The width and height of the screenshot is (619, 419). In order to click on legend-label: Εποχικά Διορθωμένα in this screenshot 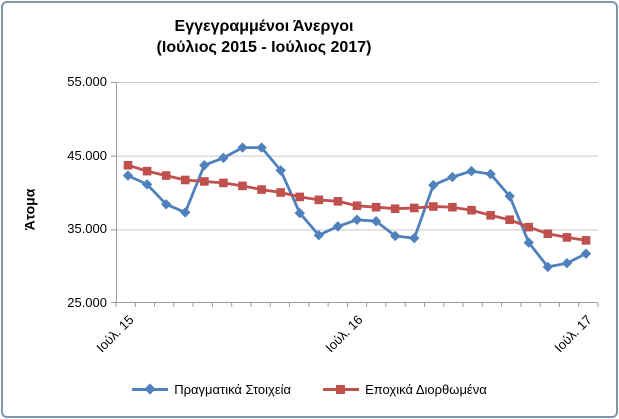, I will do `click(426, 389)`.